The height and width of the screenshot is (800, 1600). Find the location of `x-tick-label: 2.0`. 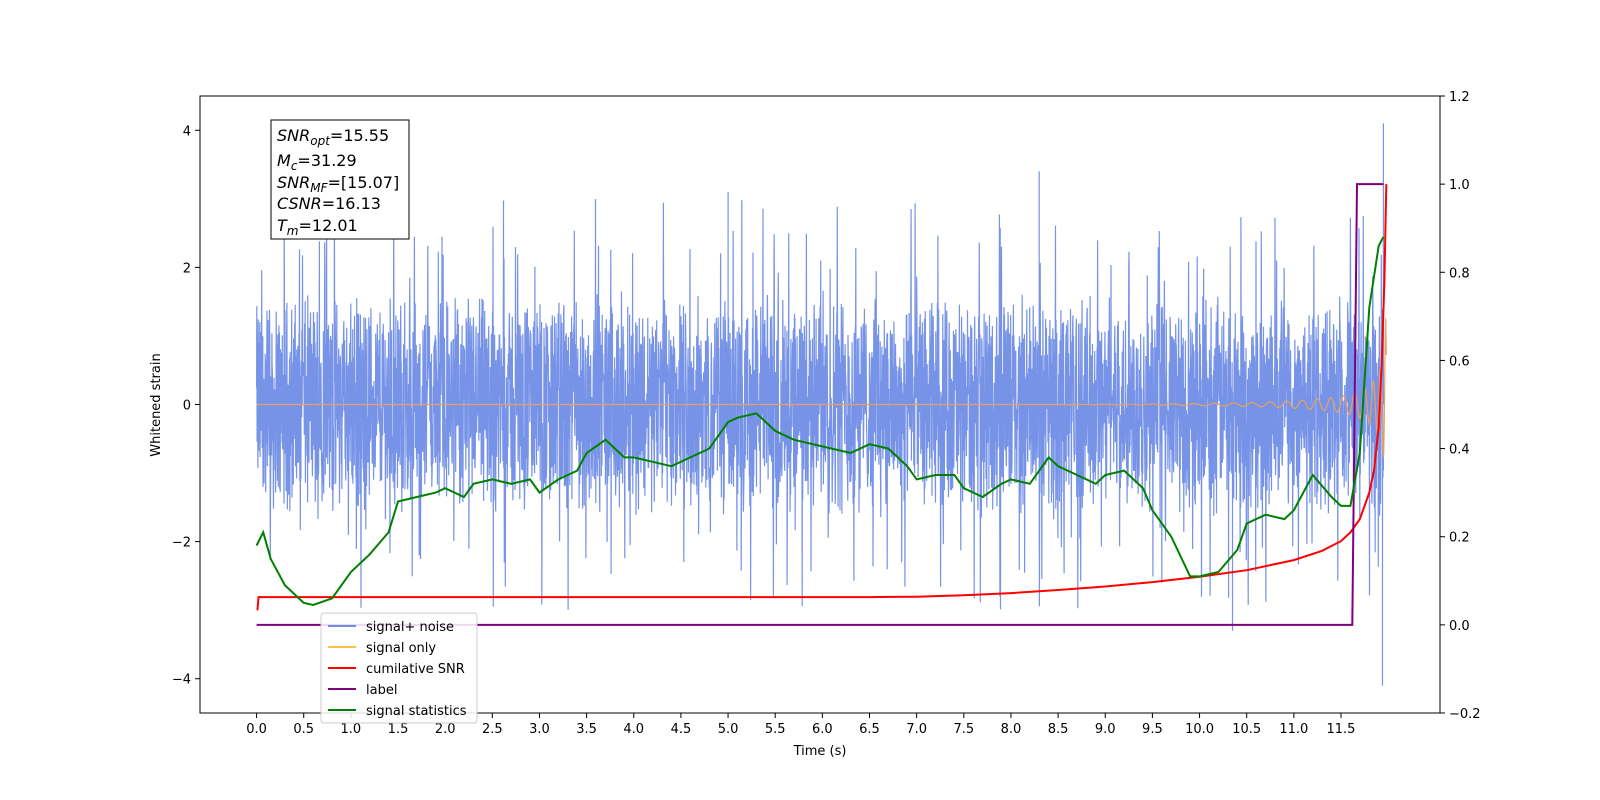

x-tick-label: 2.0 is located at coordinates (445, 729).